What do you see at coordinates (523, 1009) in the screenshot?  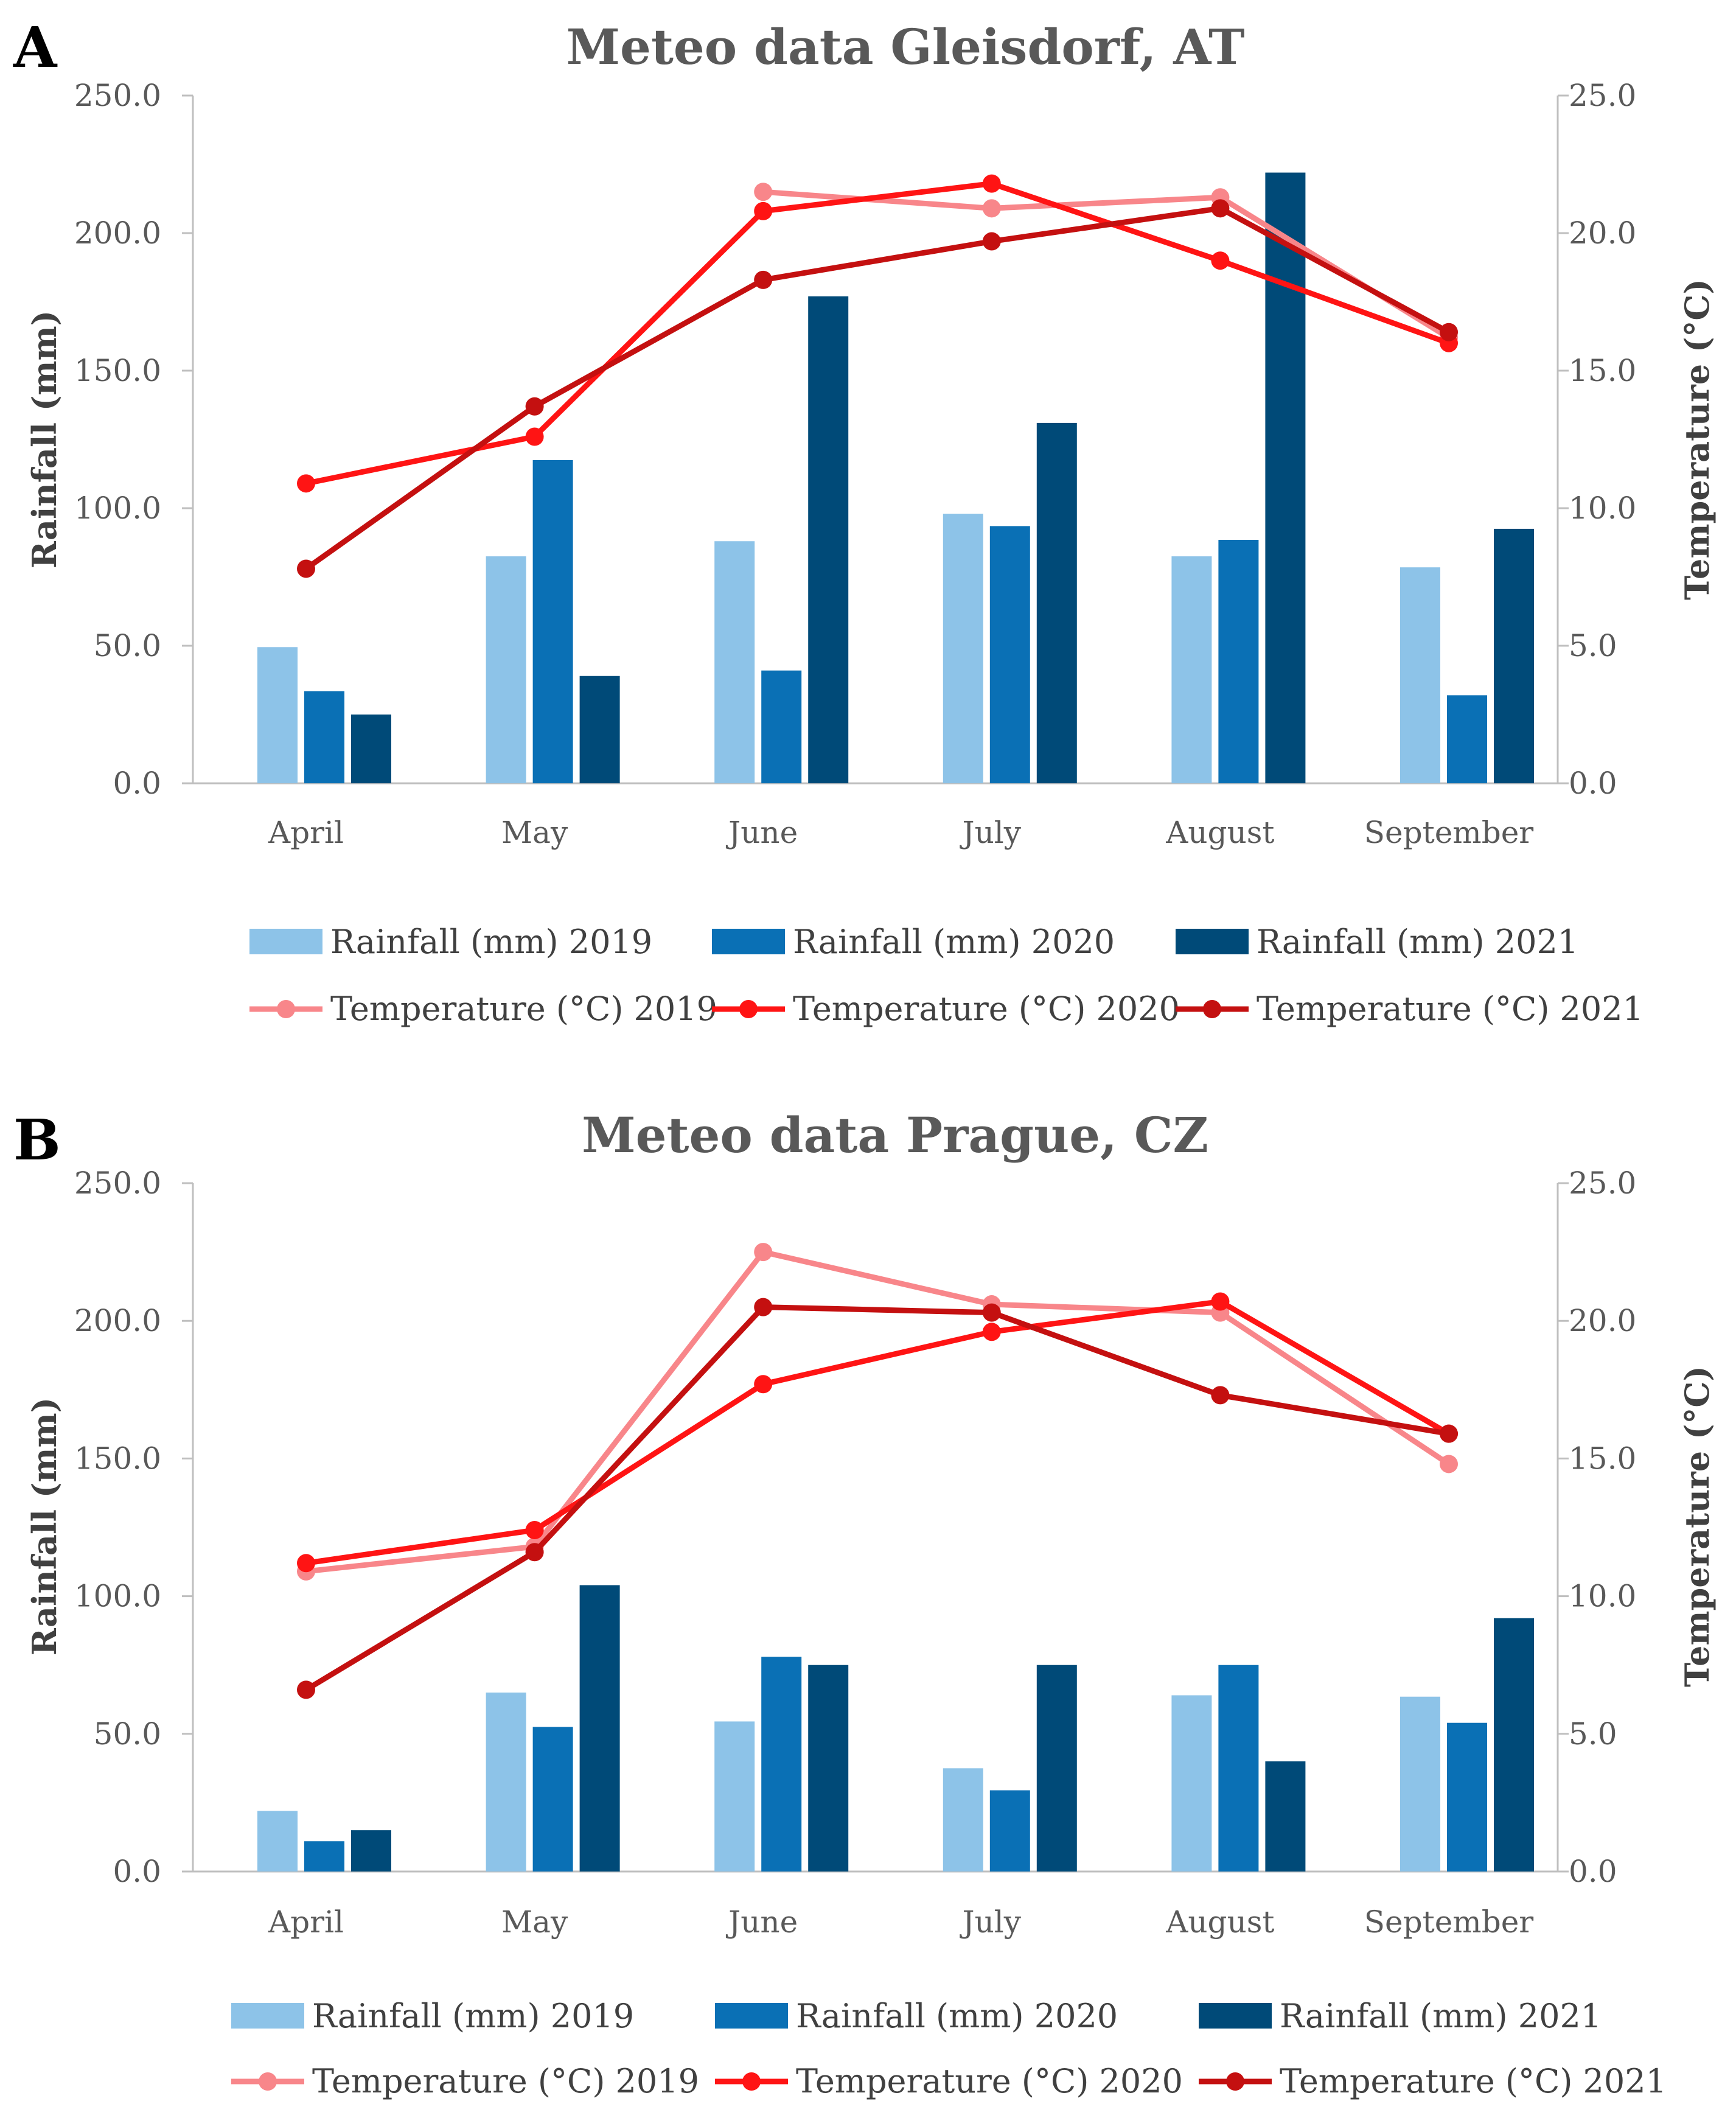 I see `legend-label-temperature-2019: Temperature (°C) 2019` at bounding box center [523, 1009].